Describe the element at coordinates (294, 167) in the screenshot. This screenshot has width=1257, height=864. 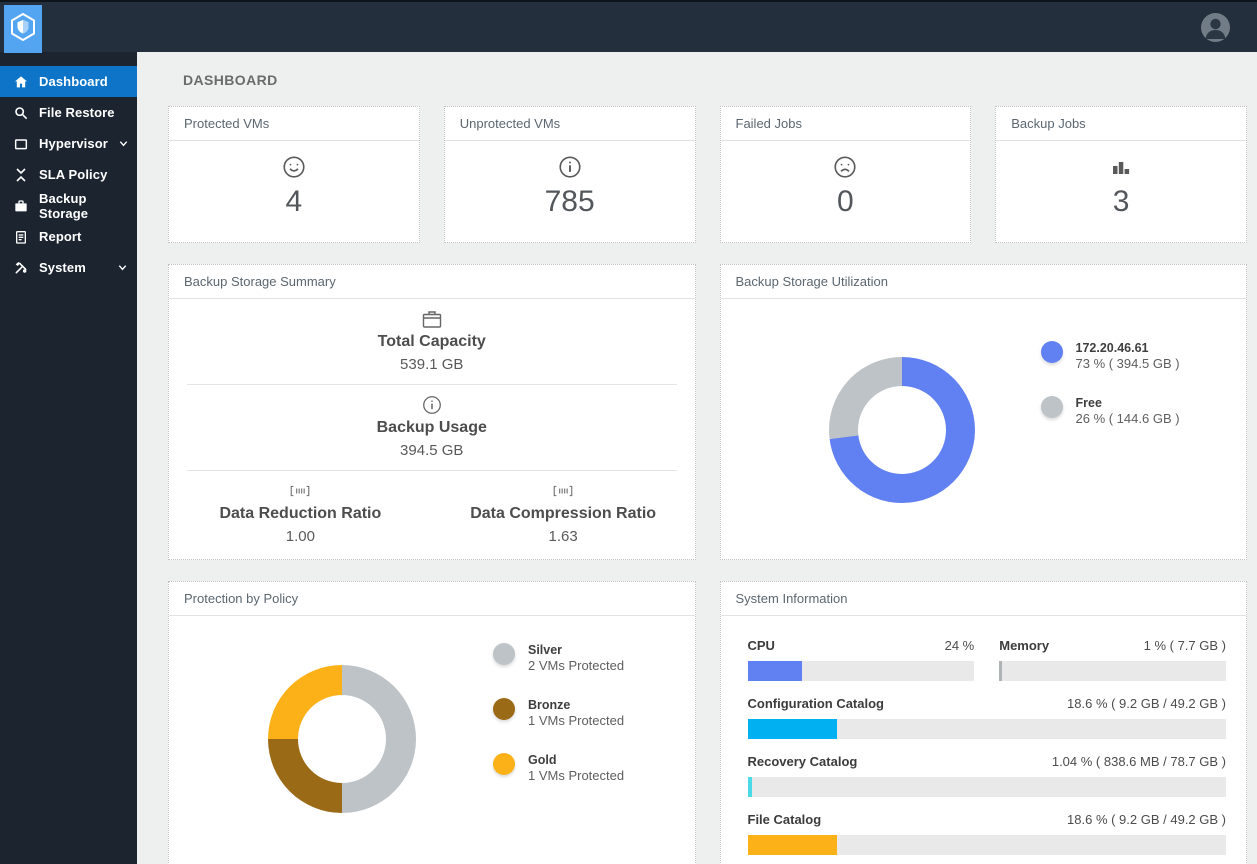
I see `smiley-face-icon` at that location.